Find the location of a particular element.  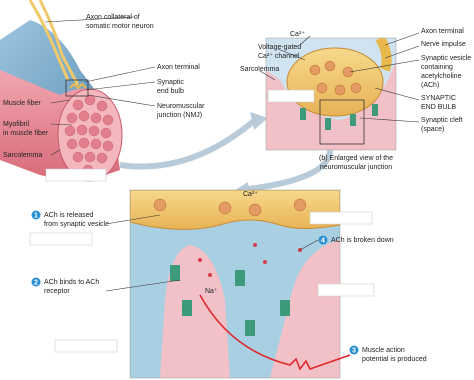

label-line: containing is located at coordinates (437, 67).